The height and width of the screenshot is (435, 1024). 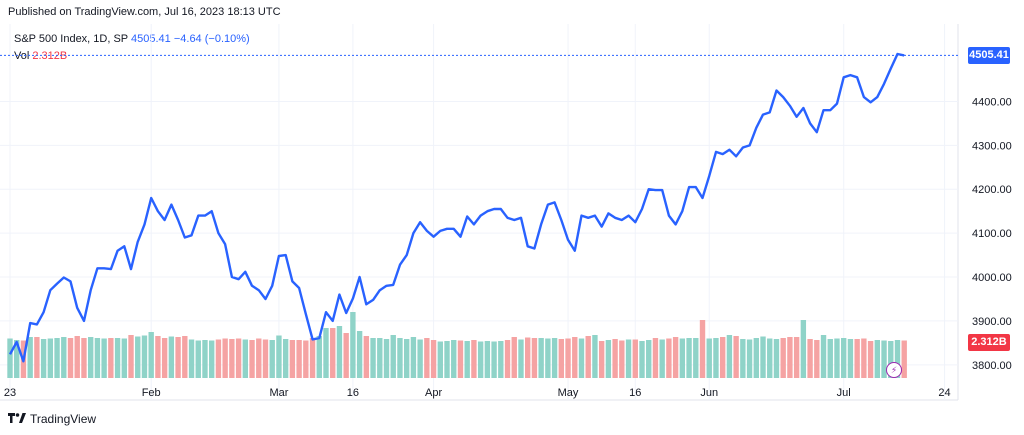 I want to click on y-tick-label: 3900.00, so click(x=992, y=322).